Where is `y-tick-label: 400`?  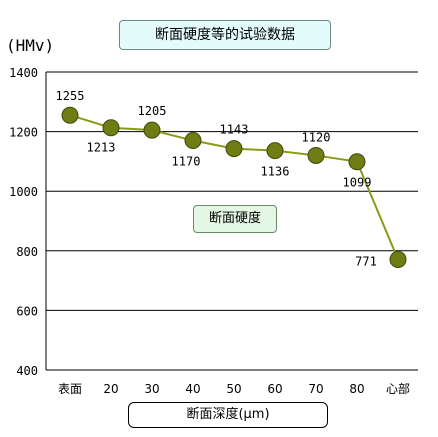 y-tick-label: 400 is located at coordinates (27, 371).